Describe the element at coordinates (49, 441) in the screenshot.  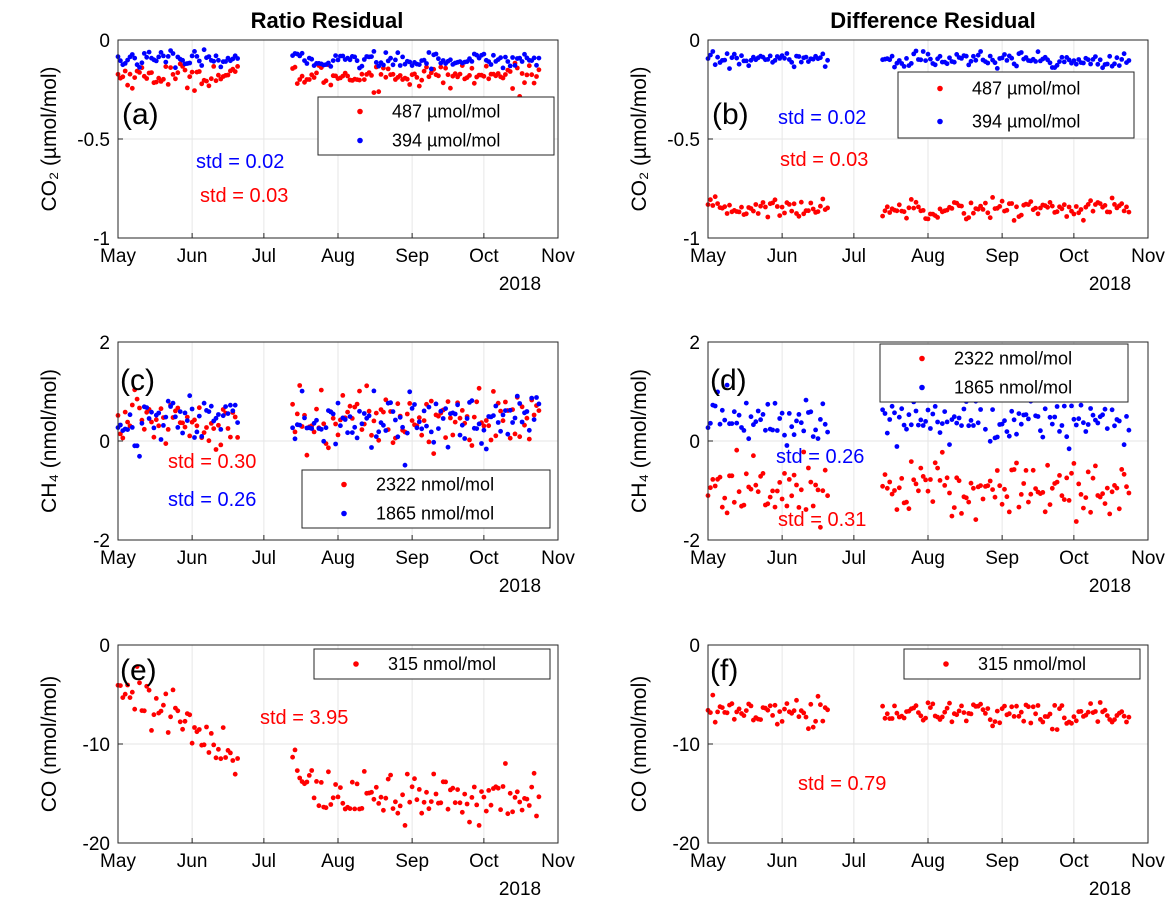
I see `y-axis-label: CH₄ (nmol/mol)` at that location.